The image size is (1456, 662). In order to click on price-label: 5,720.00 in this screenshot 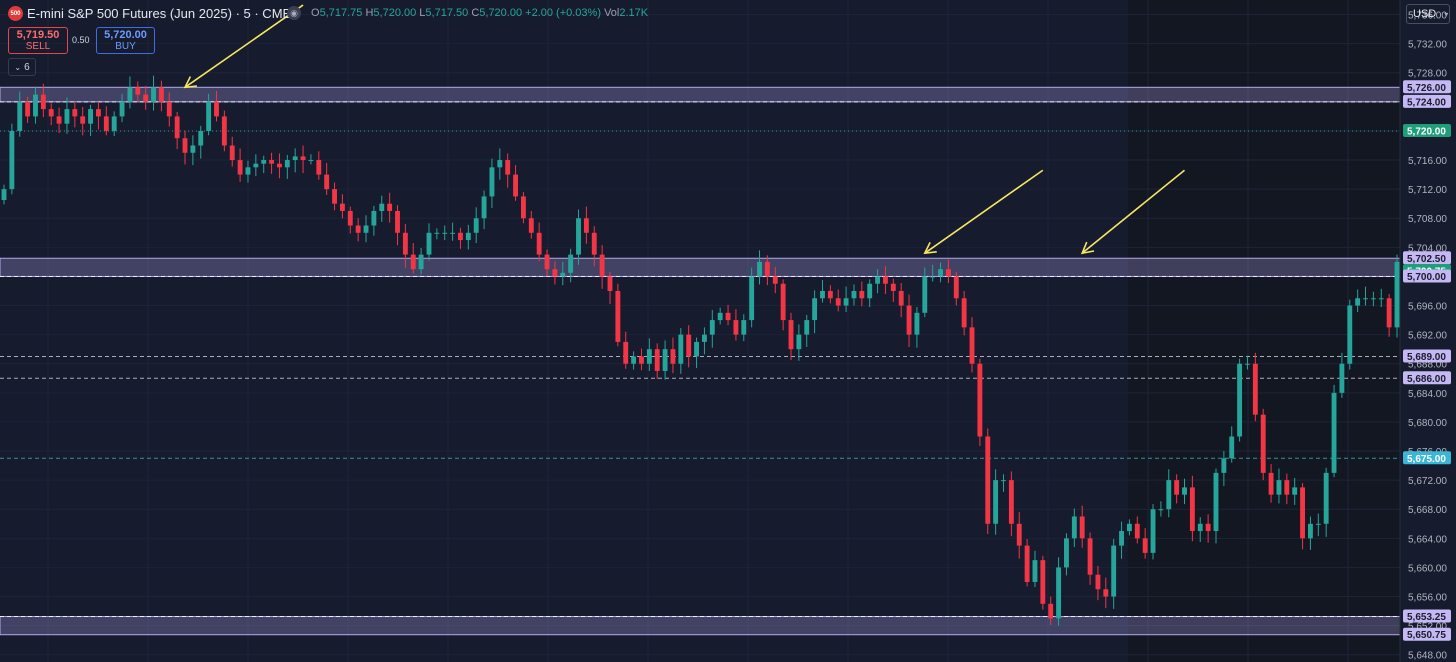, I will do `click(1426, 131)`.